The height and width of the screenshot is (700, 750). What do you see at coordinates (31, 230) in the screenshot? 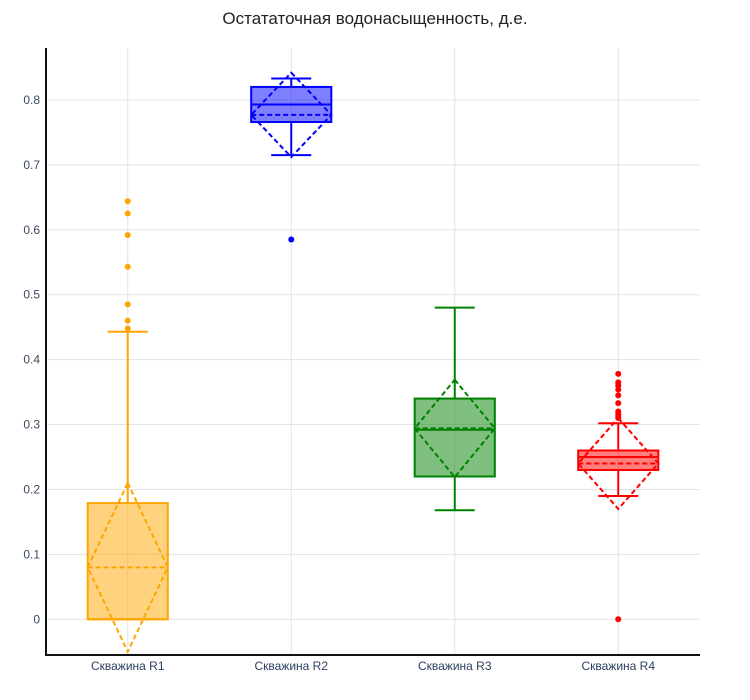
I see `y-tick-label: 0.6` at bounding box center [31, 230].